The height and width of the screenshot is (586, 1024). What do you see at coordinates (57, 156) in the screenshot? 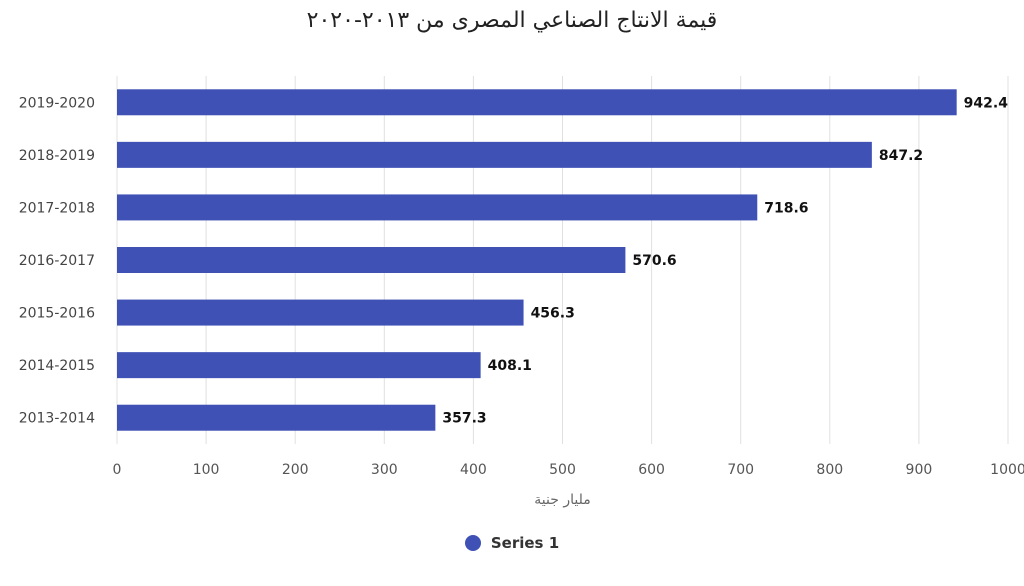
I see `category-label: 2018-2019` at bounding box center [57, 156].